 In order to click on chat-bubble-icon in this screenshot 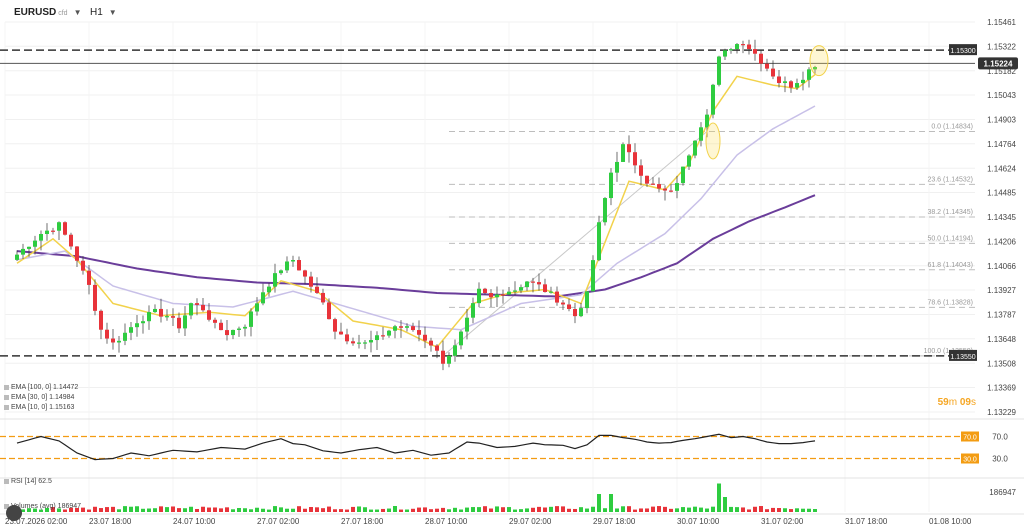, I will do `click(14, 513)`.